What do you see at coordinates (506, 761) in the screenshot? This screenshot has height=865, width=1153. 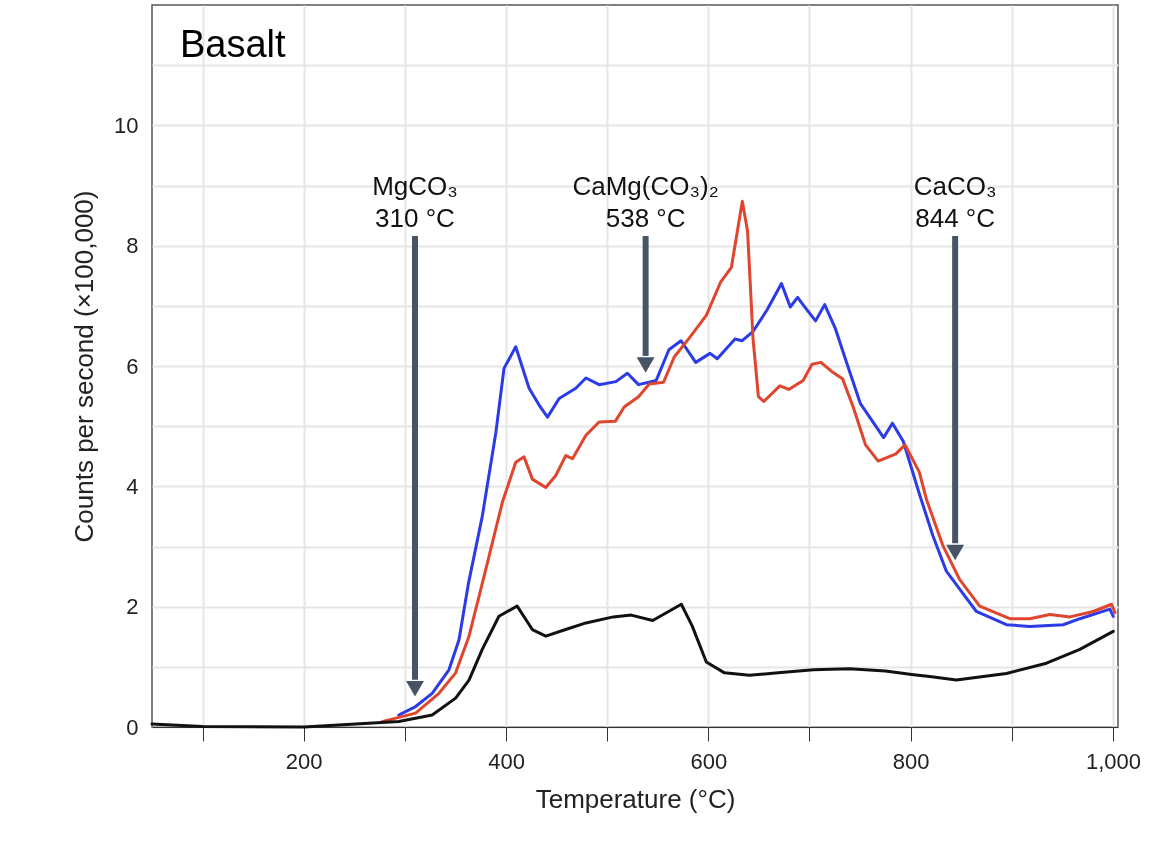 I see `x-tick-label: 400` at bounding box center [506, 761].